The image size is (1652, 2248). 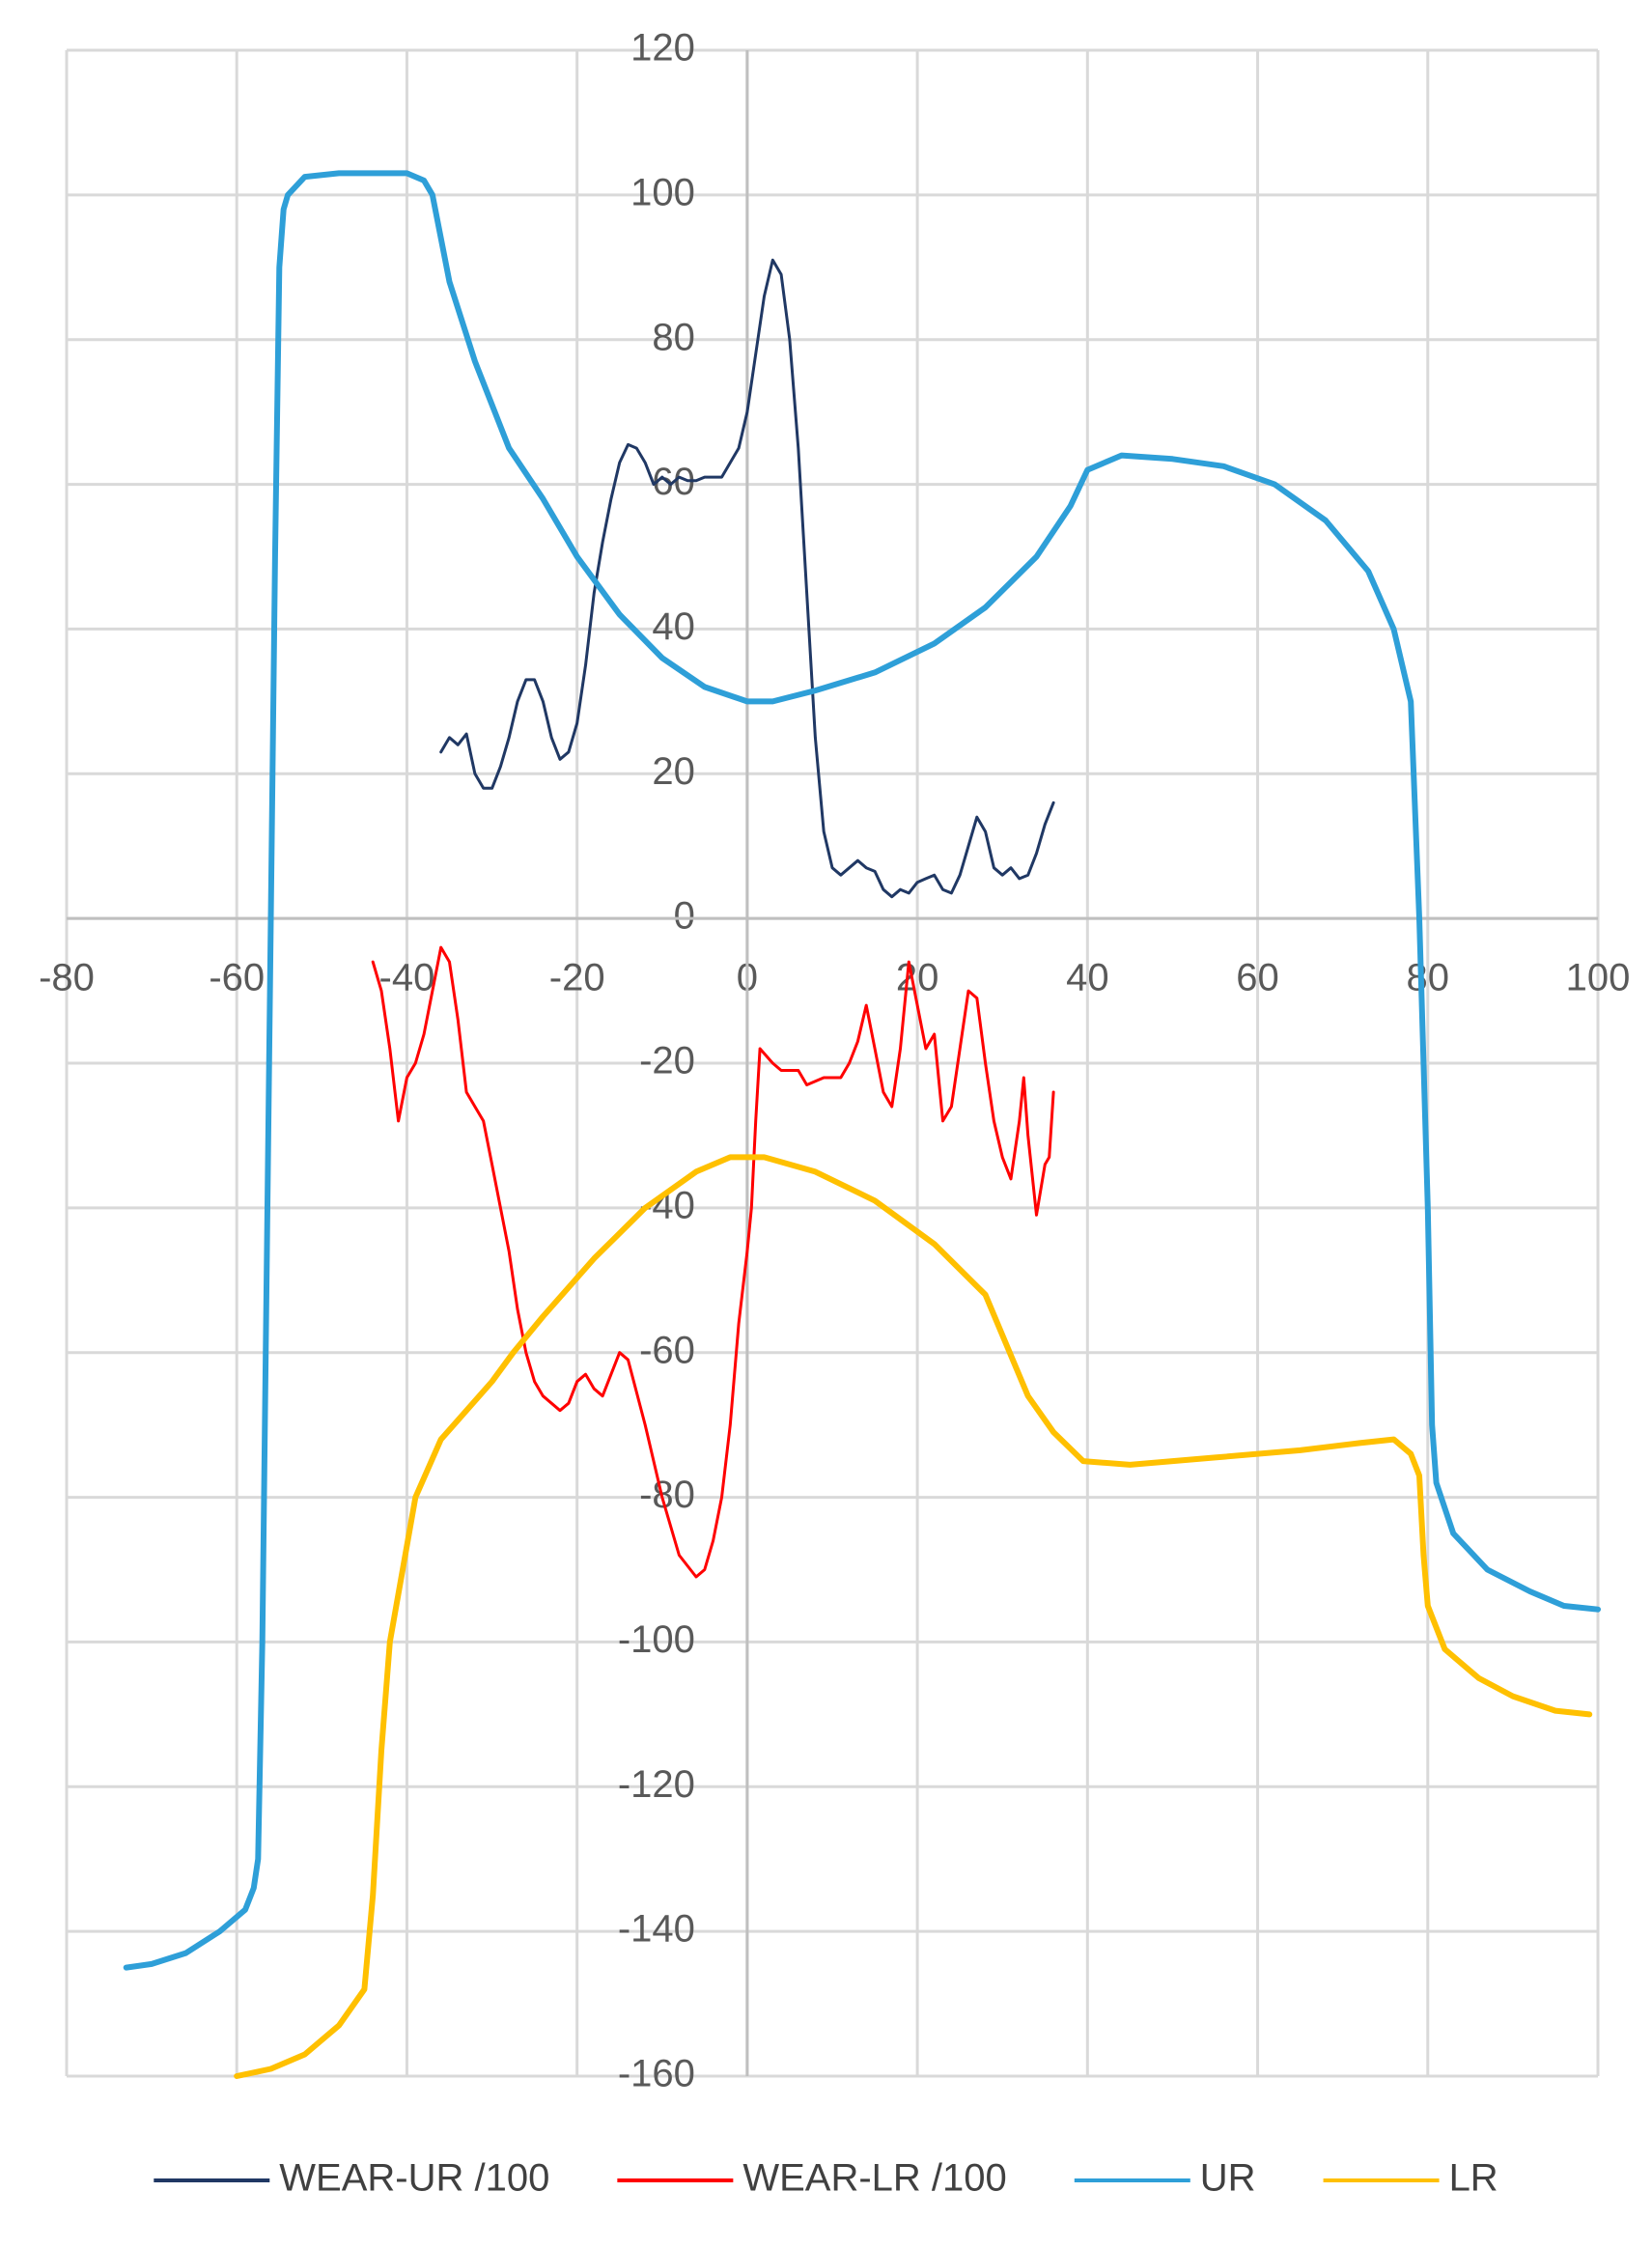 I want to click on x-tick-label: 20, so click(x=918, y=978).